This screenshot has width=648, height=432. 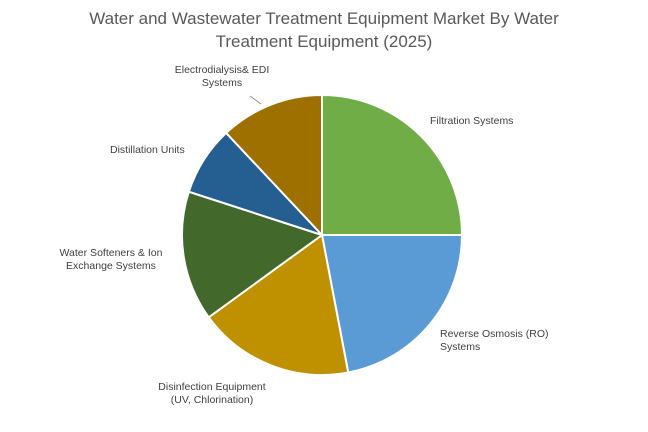 What do you see at coordinates (111, 266) in the screenshot?
I see `slice-label-line: Exchange Systems` at bounding box center [111, 266].